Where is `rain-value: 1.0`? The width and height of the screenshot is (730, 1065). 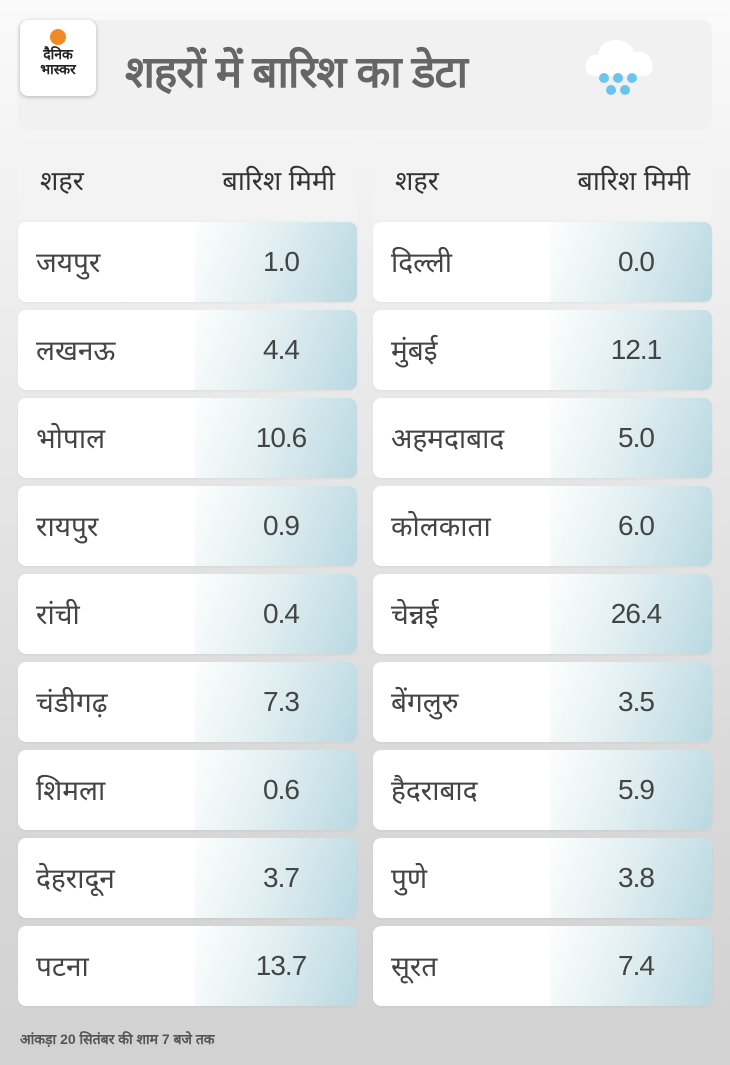
rain-value: 1.0 is located at coordinates (276, 262).